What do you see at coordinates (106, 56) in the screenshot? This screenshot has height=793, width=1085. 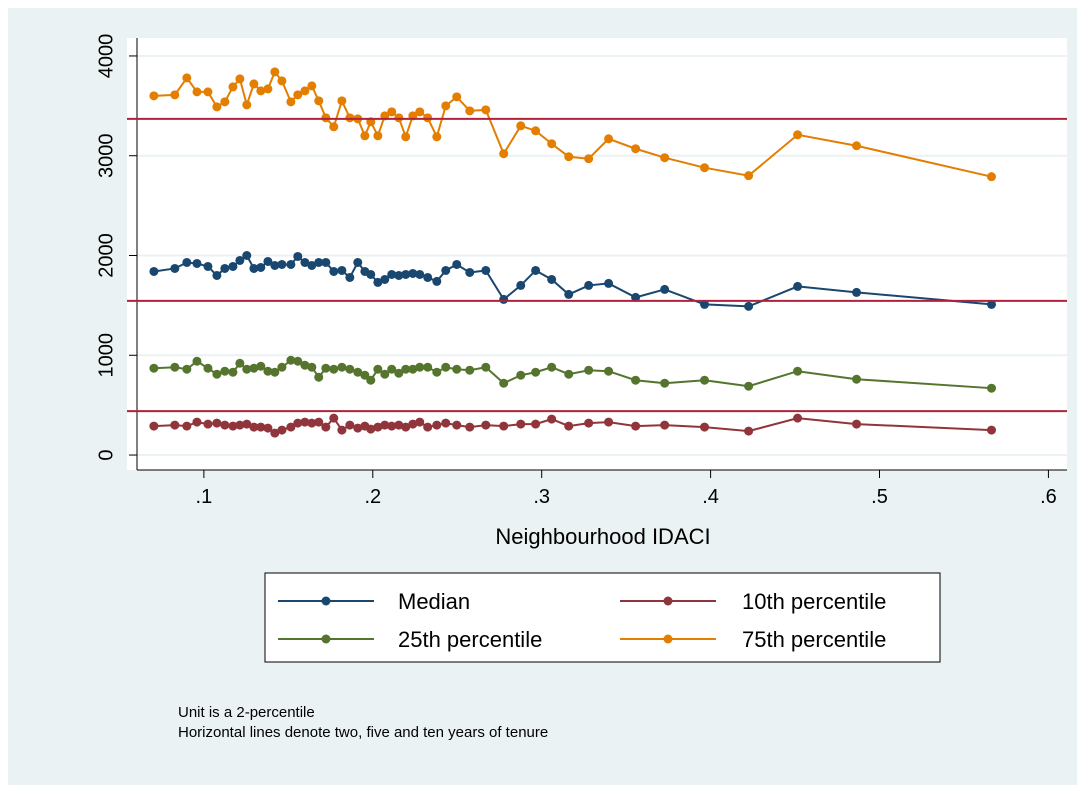 I see `y-tick-label: 4000` at bounding box center [106, 56].